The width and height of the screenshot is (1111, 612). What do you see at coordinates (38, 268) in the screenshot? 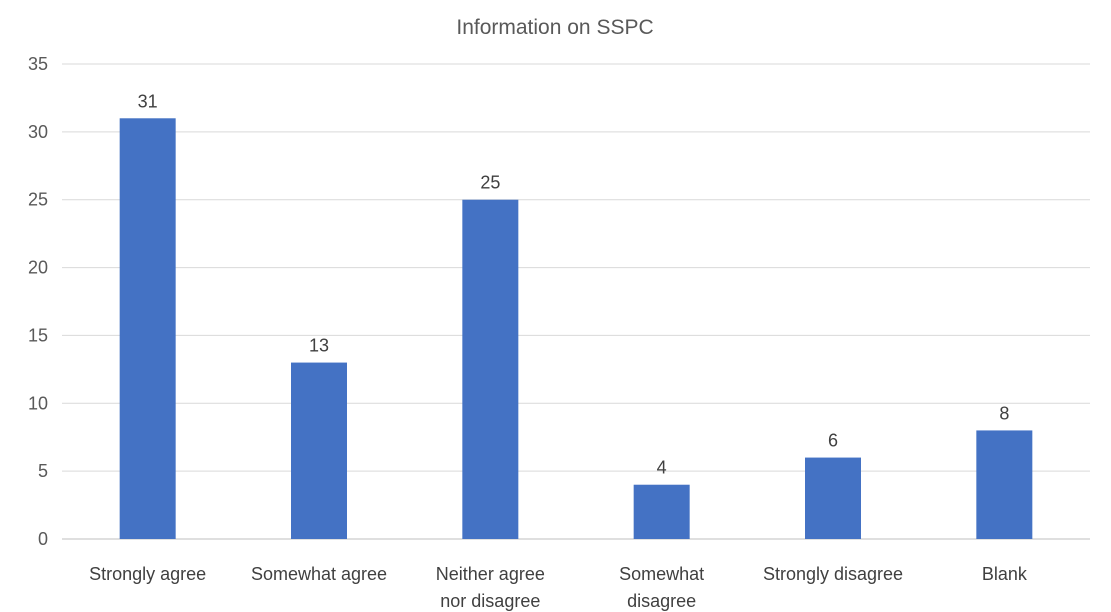
I see `y-tick-label: 20` at bounding box center [38, 268].